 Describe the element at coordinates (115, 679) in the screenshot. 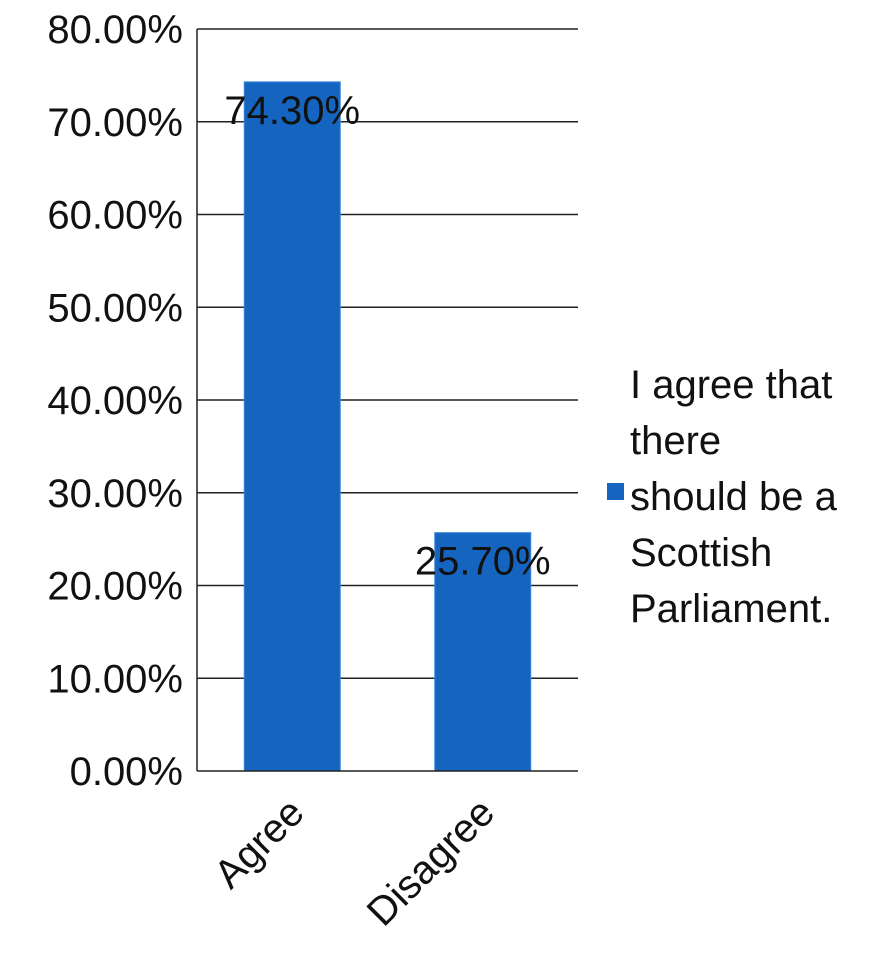

I see `y-tick-label: 10.00%` at that location.